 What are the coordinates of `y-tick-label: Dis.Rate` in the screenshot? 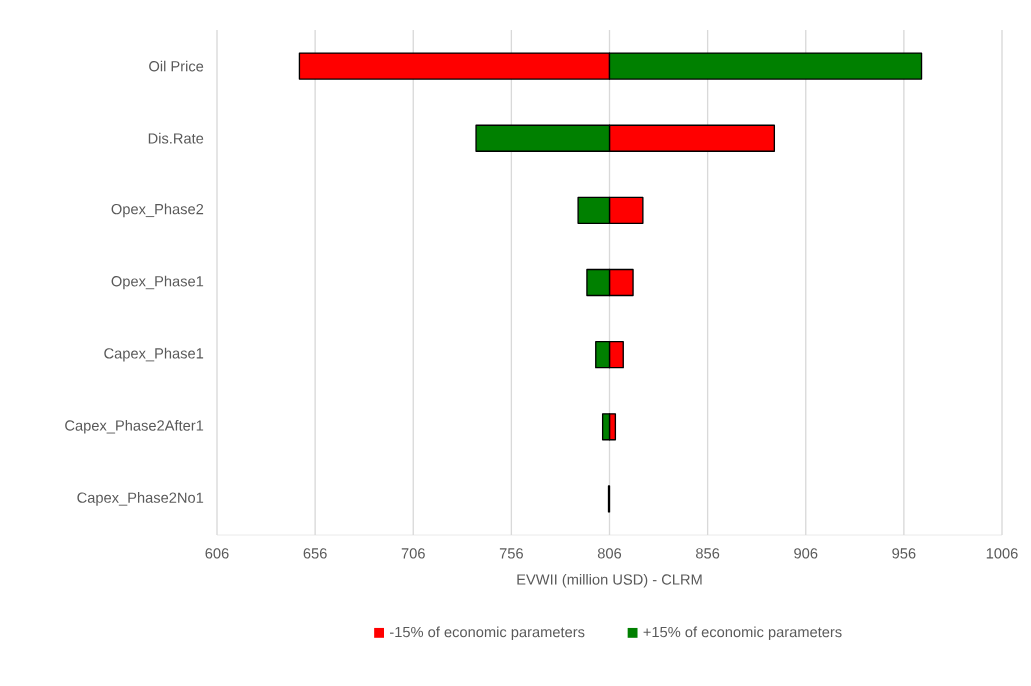 It's located at (176, 138).